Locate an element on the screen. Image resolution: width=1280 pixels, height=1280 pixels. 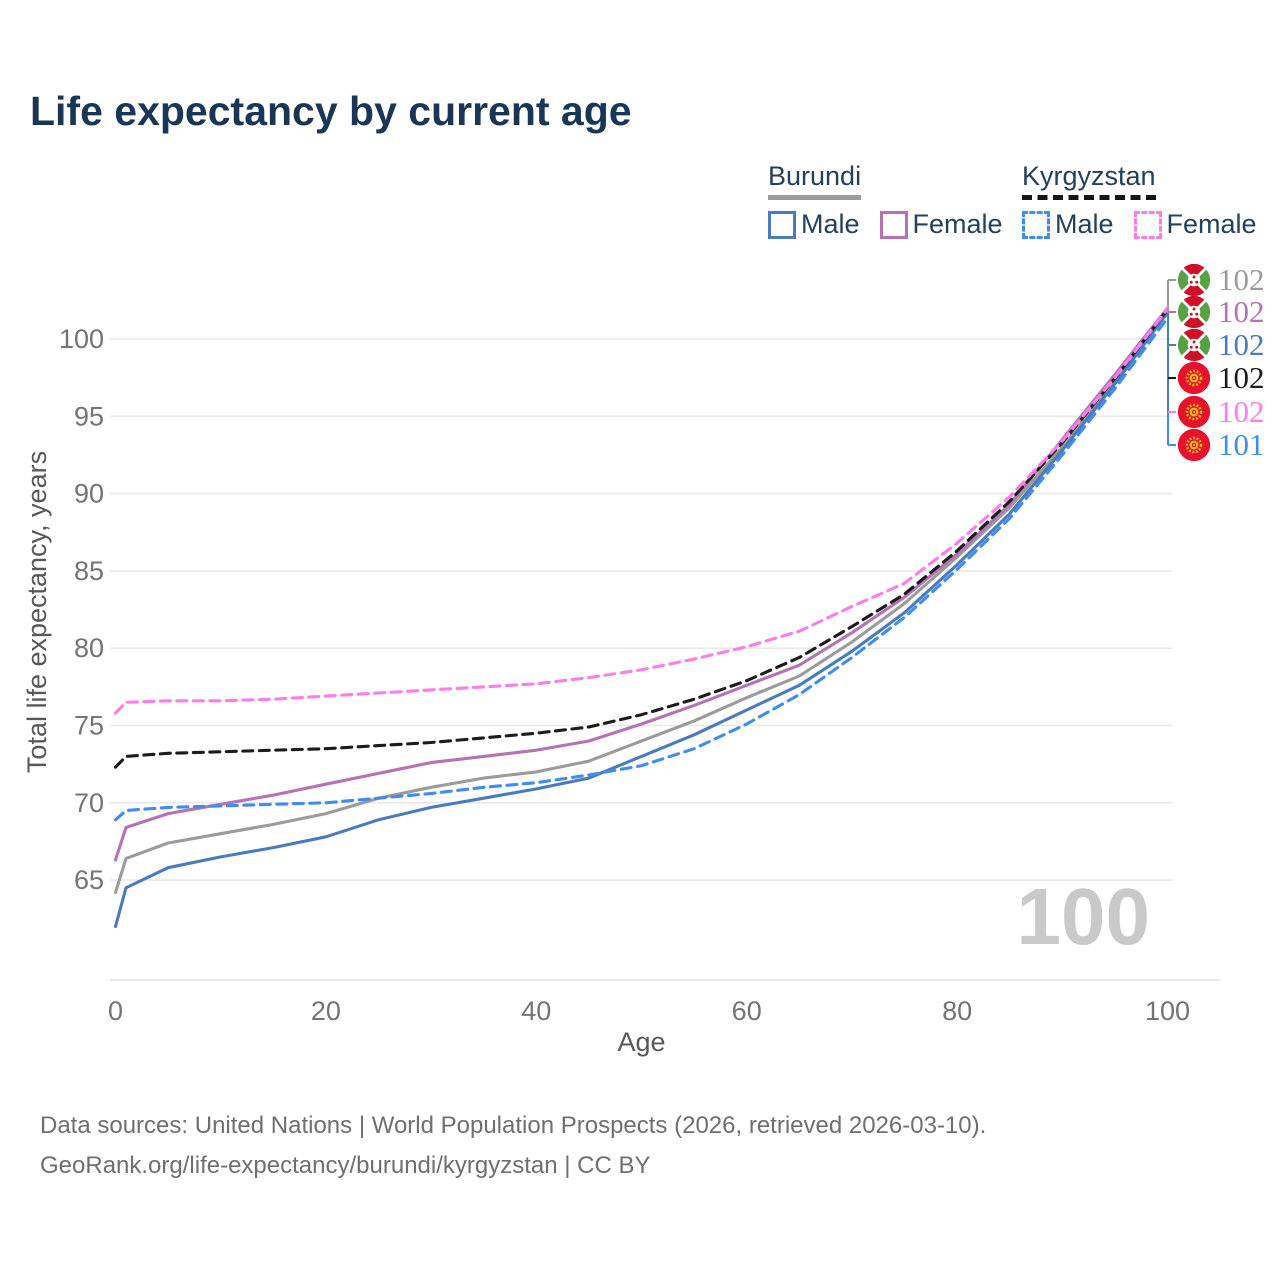
legend-heading-kyrgyzstan: Kyrgyzstan is located at coordinates (1089, 180).